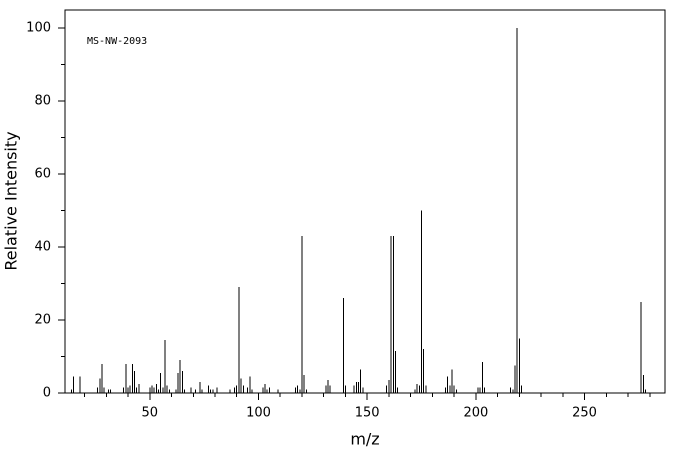  Describe the element at coordinates (364, 439) in the screenshot. I see `x-axis-label: m/z` at that location.